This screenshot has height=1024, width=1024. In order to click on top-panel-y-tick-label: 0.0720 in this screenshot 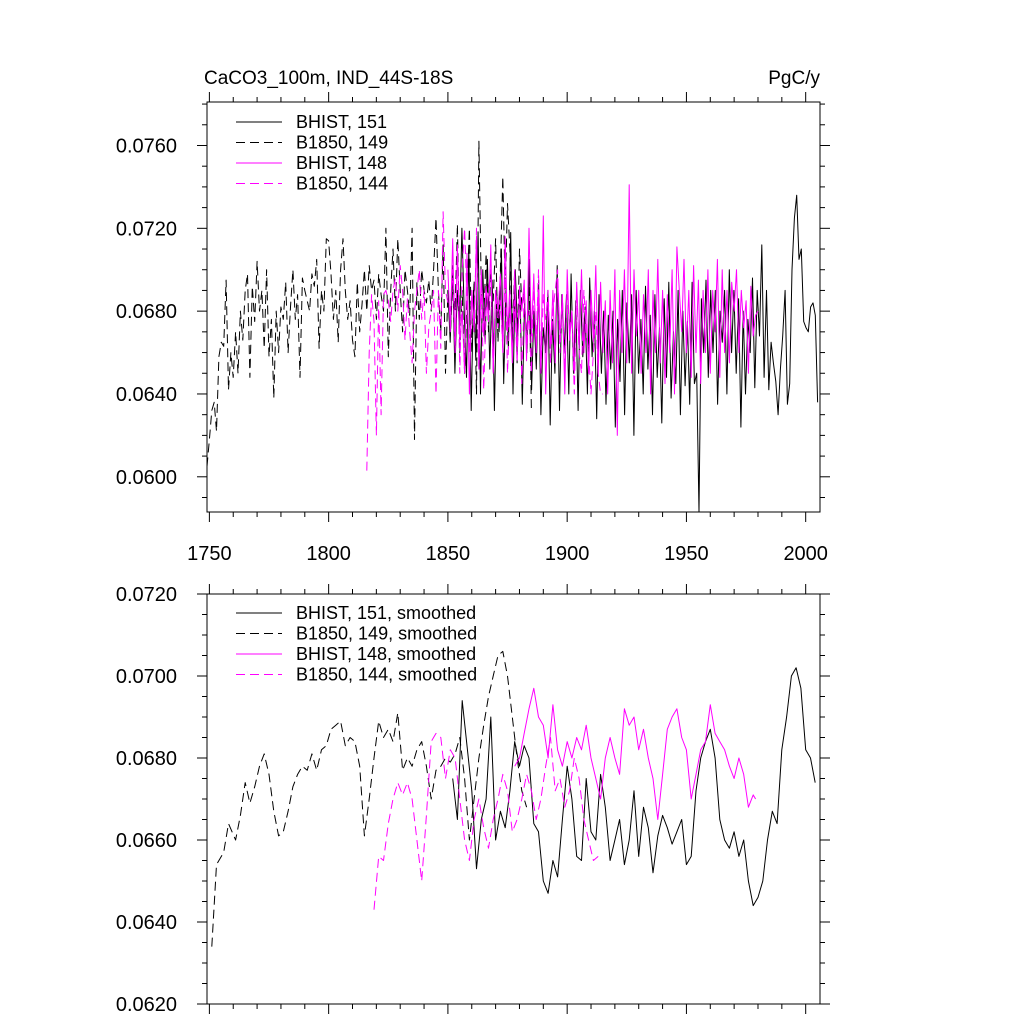, I will do `click(146, 229)`.